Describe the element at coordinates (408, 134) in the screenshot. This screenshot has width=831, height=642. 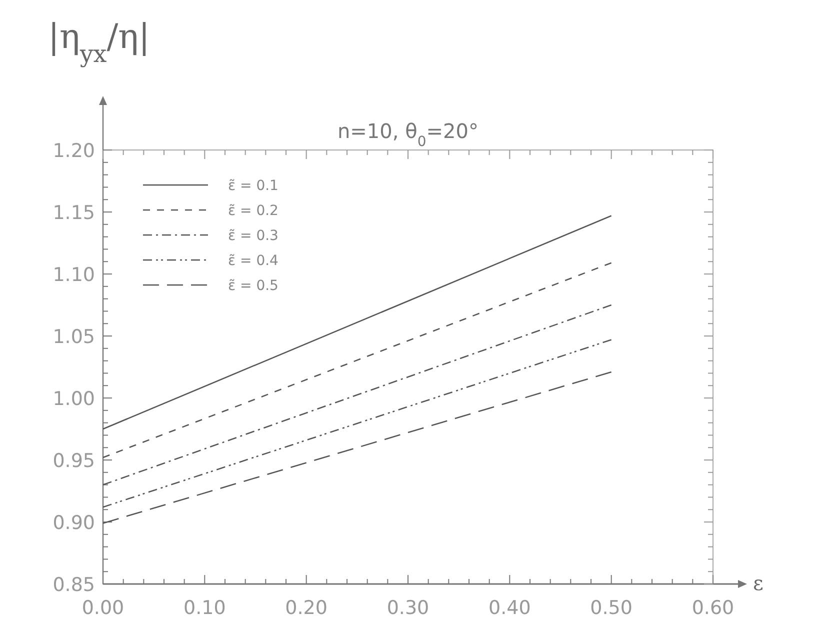
I see `chart-title: n=10, θ$_{0}$=20°` at that location.